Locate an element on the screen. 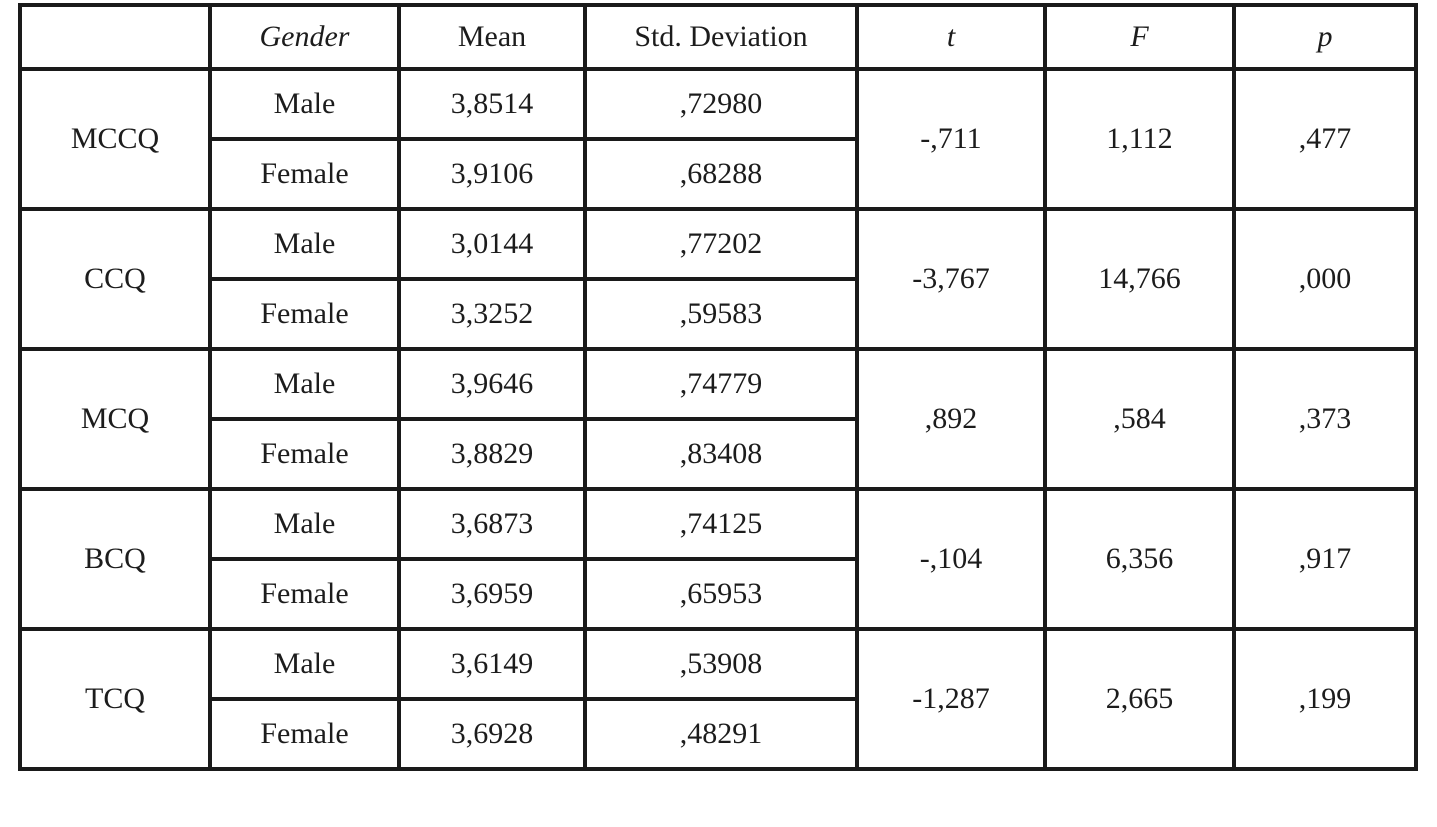 The width and height of the screenshot is (1437, 827). bcq-male-std: ,74125 is located at coordinates (721, 524).